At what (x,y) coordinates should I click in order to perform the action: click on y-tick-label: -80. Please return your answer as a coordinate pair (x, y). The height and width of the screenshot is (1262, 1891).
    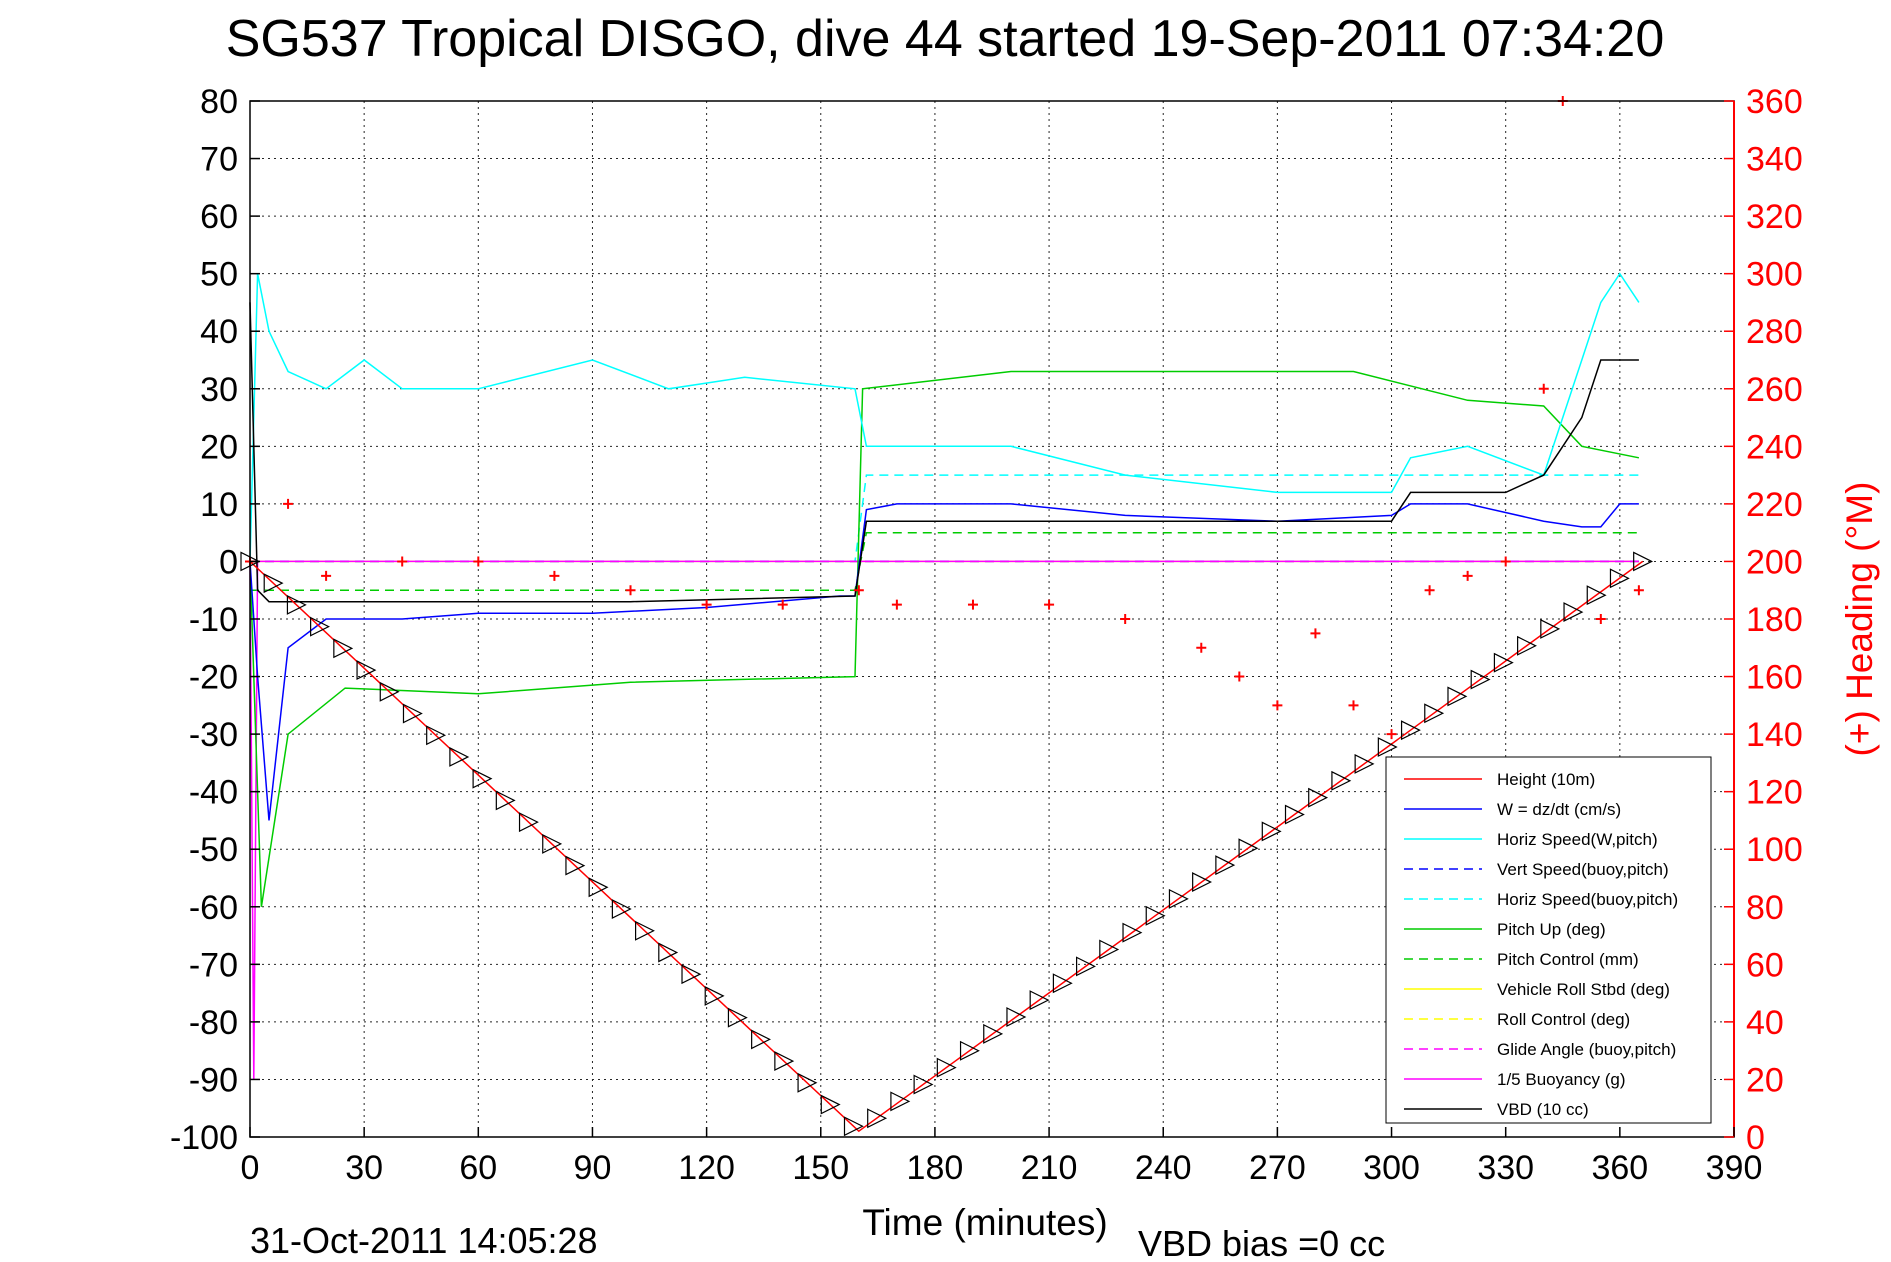
    Looking at the image, I should click on (213, 1023).